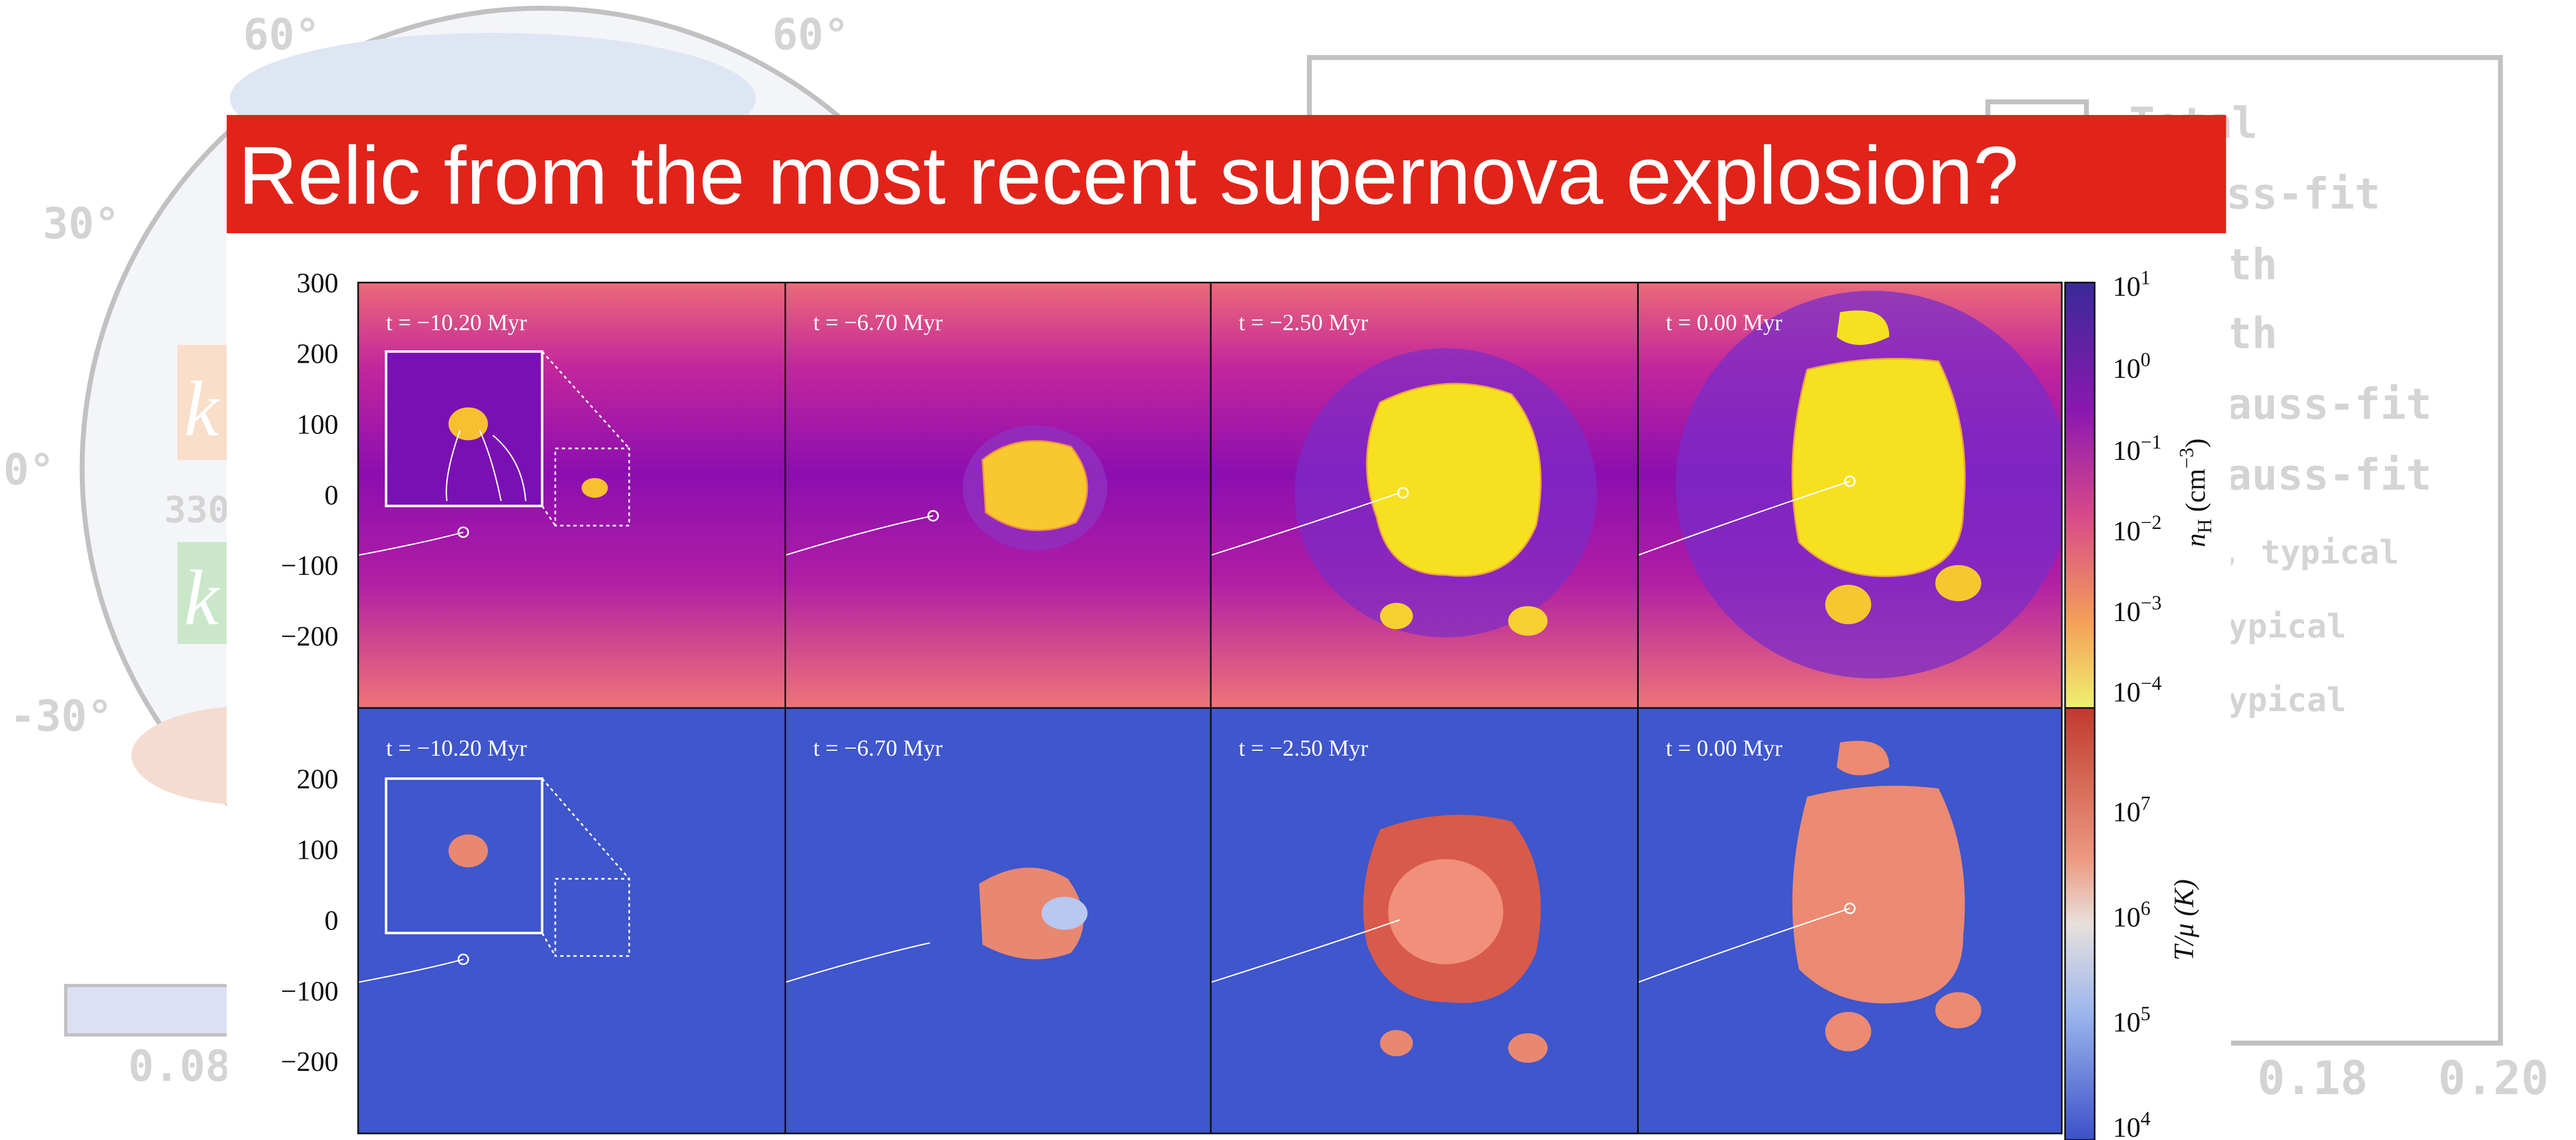  What do you see at coordinates (2145, 360) in the screenshot?
I see `tick-exponent: 0` at bounding box center [2145, 360].